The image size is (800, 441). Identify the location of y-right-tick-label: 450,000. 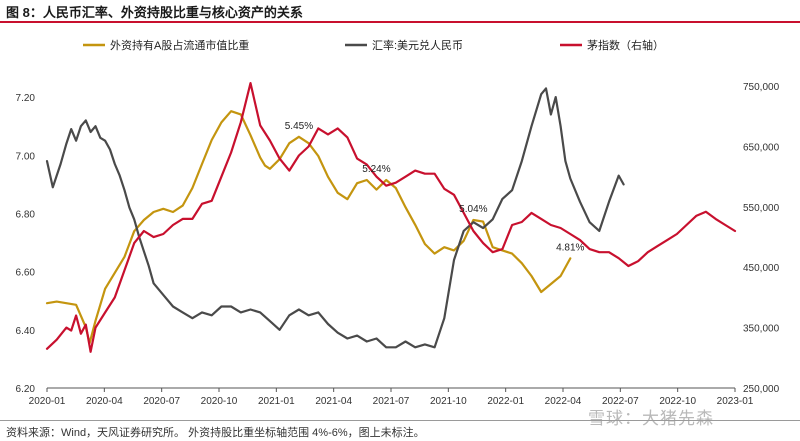
(761, 268).